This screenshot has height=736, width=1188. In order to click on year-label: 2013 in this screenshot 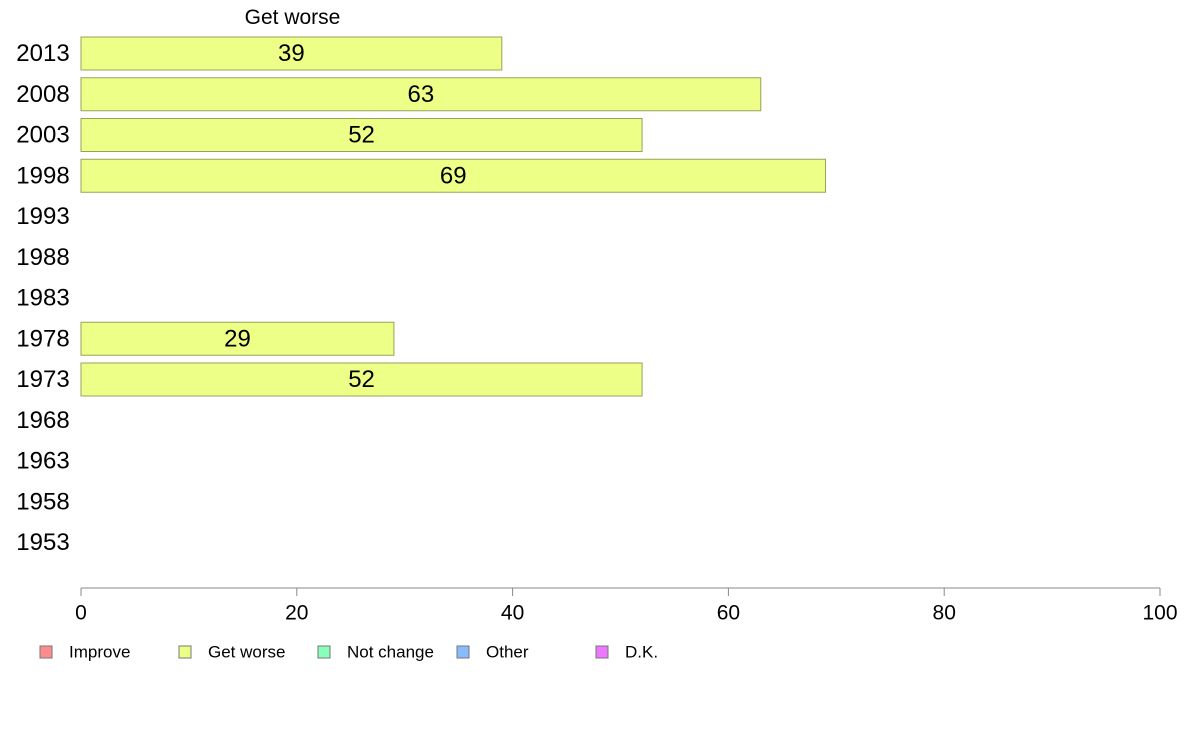, I will do `click(42, 53)`.